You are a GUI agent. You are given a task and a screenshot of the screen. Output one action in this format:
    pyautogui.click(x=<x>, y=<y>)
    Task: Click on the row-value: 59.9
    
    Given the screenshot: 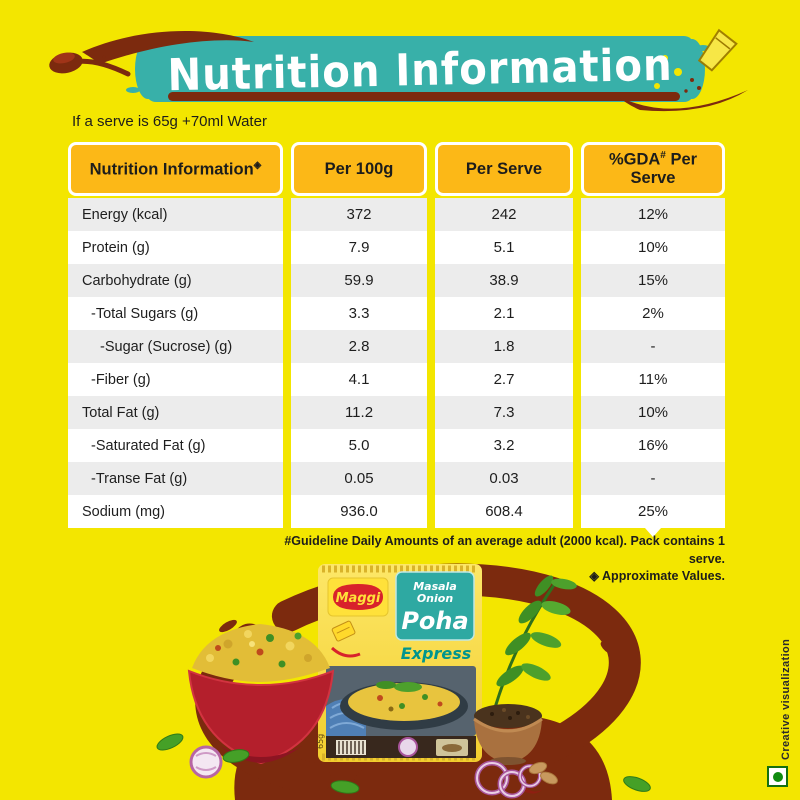 What is the action you would take?
    pyautogui.click(x=359, y=280)
    